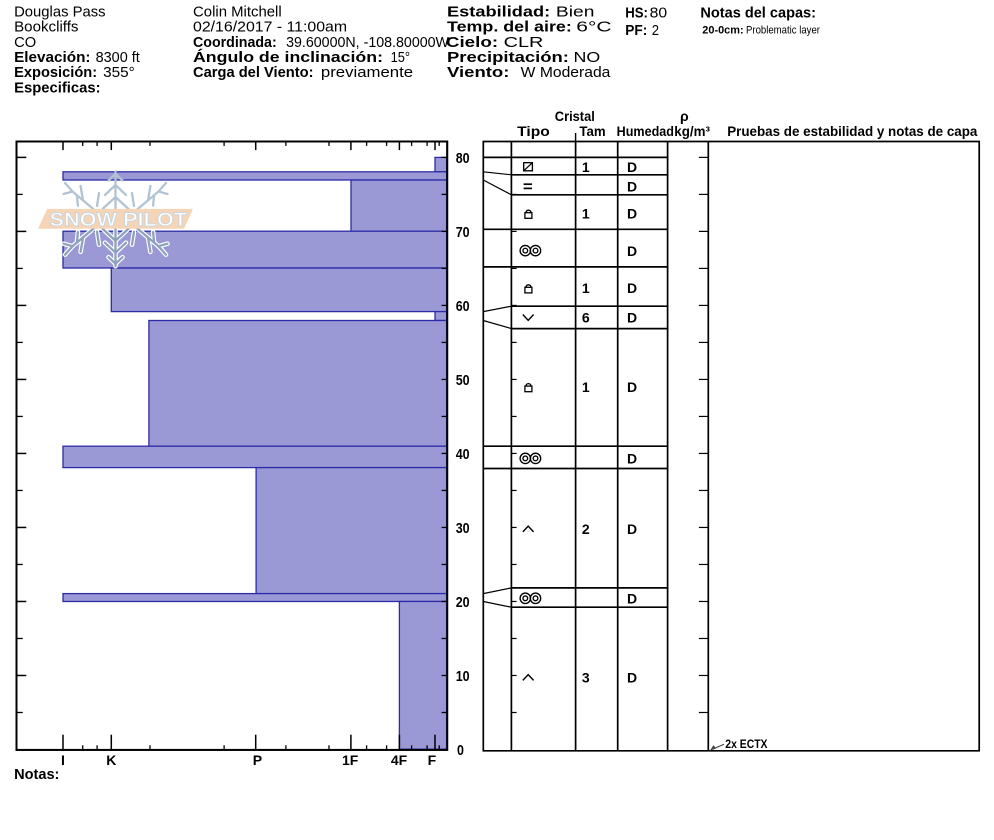 This screenshot has height=840, width=994. I want to click on svg-text: Temp. del aire:, so click(509, 28).